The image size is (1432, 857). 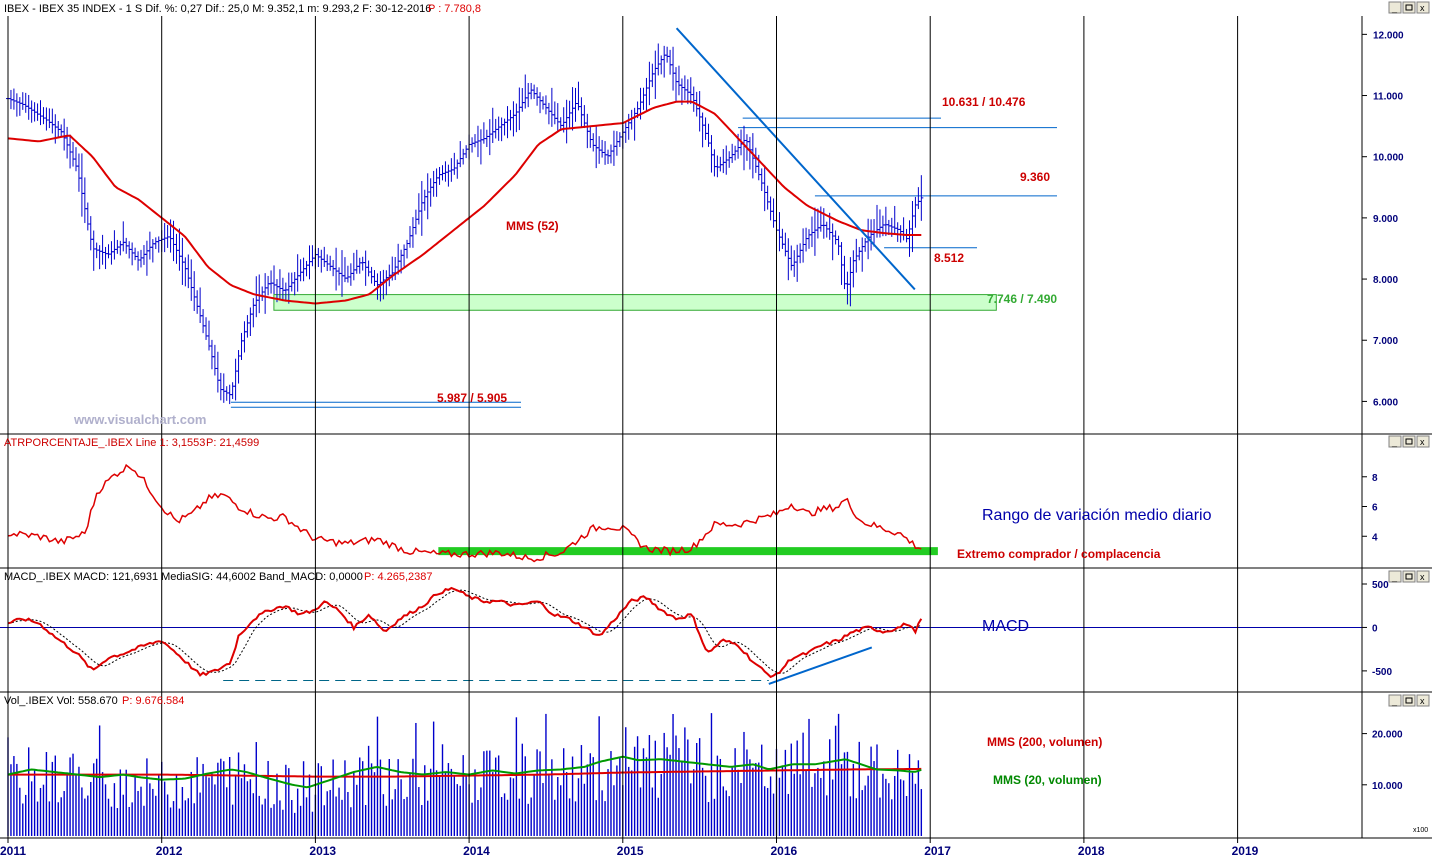 I want to click on vol-mms200-label: MMS (200, volumen), so click(x=1044, y=742).